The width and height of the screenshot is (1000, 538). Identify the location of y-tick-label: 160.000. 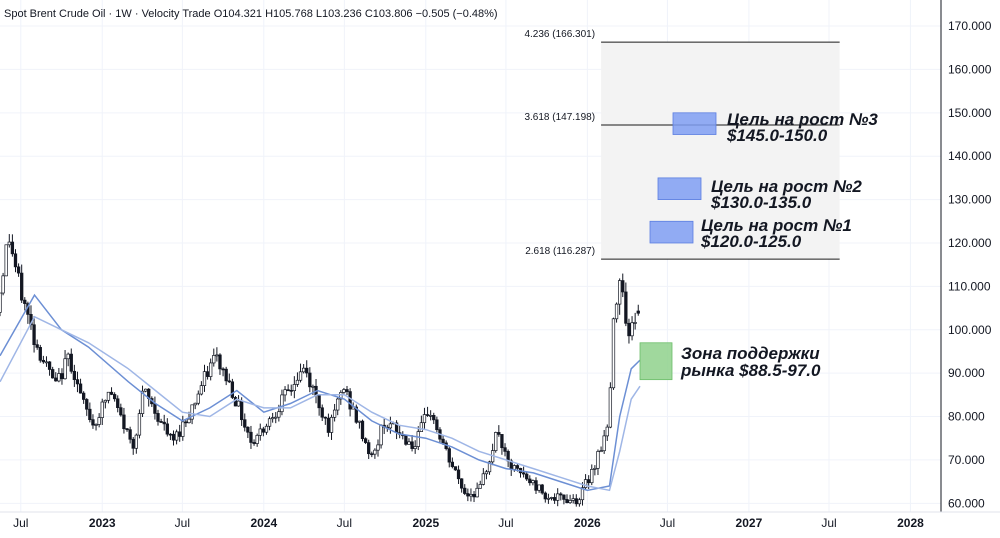
(970, 69).